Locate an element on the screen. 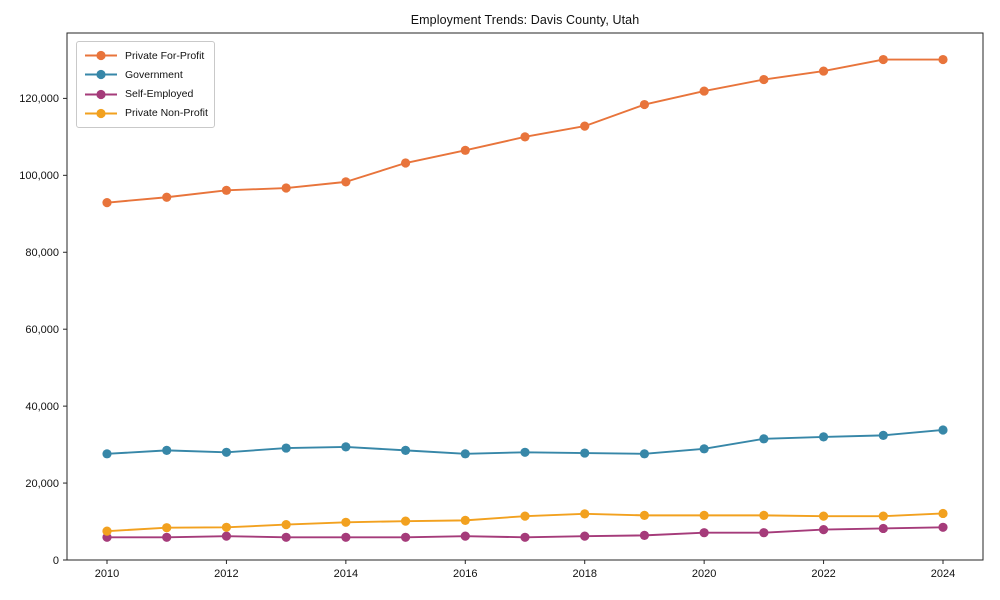  y-tick-label: 0 is located at coordinates (56, 561).